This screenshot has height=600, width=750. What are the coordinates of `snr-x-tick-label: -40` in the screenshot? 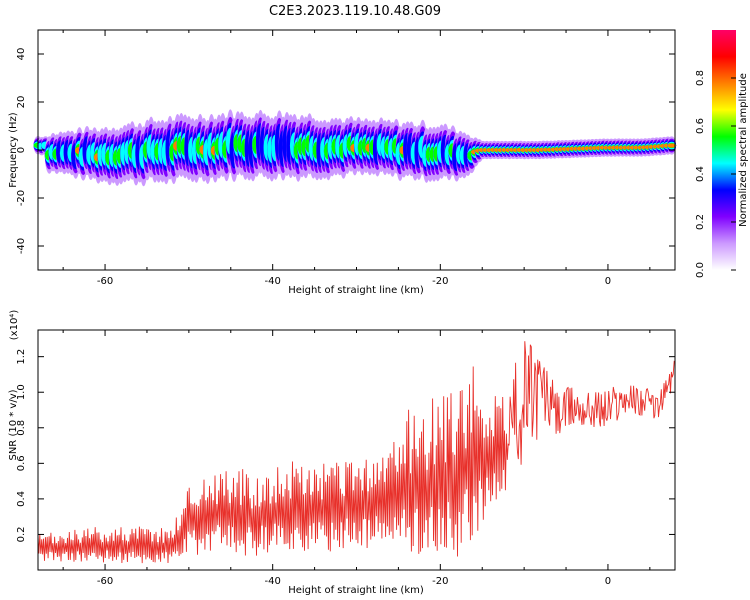 It's located at (273, 581).